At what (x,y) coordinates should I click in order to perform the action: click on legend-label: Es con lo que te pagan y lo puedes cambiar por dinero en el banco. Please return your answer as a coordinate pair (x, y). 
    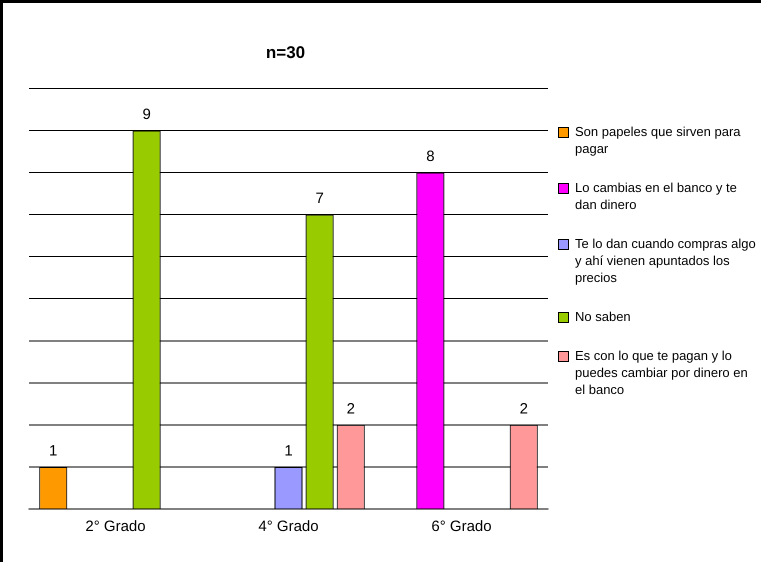
    Looking at the image, I should click on (662, 372).